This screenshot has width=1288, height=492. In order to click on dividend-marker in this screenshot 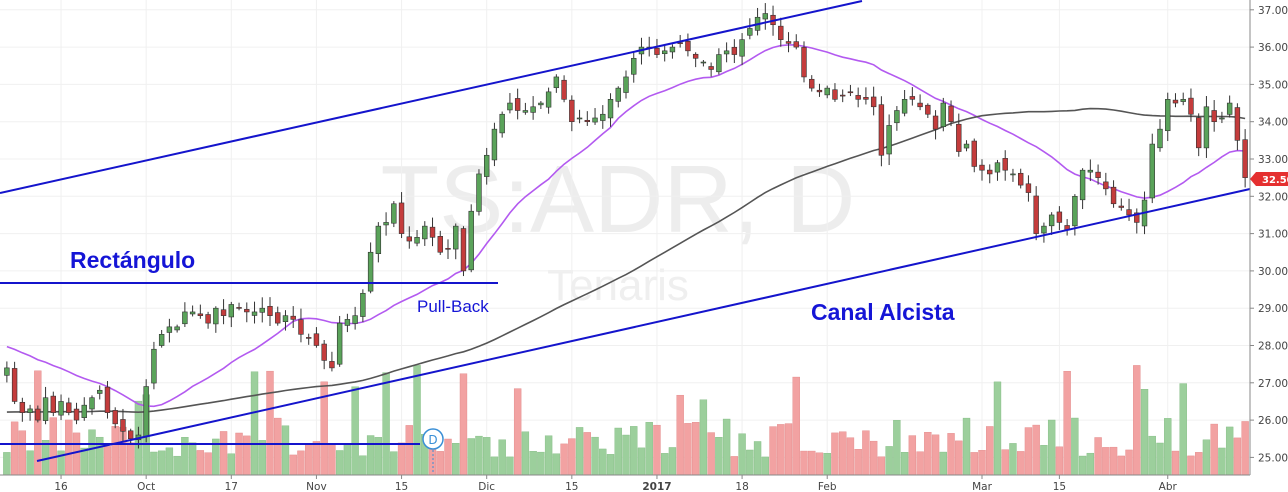, I will do `click(433, 439)`.